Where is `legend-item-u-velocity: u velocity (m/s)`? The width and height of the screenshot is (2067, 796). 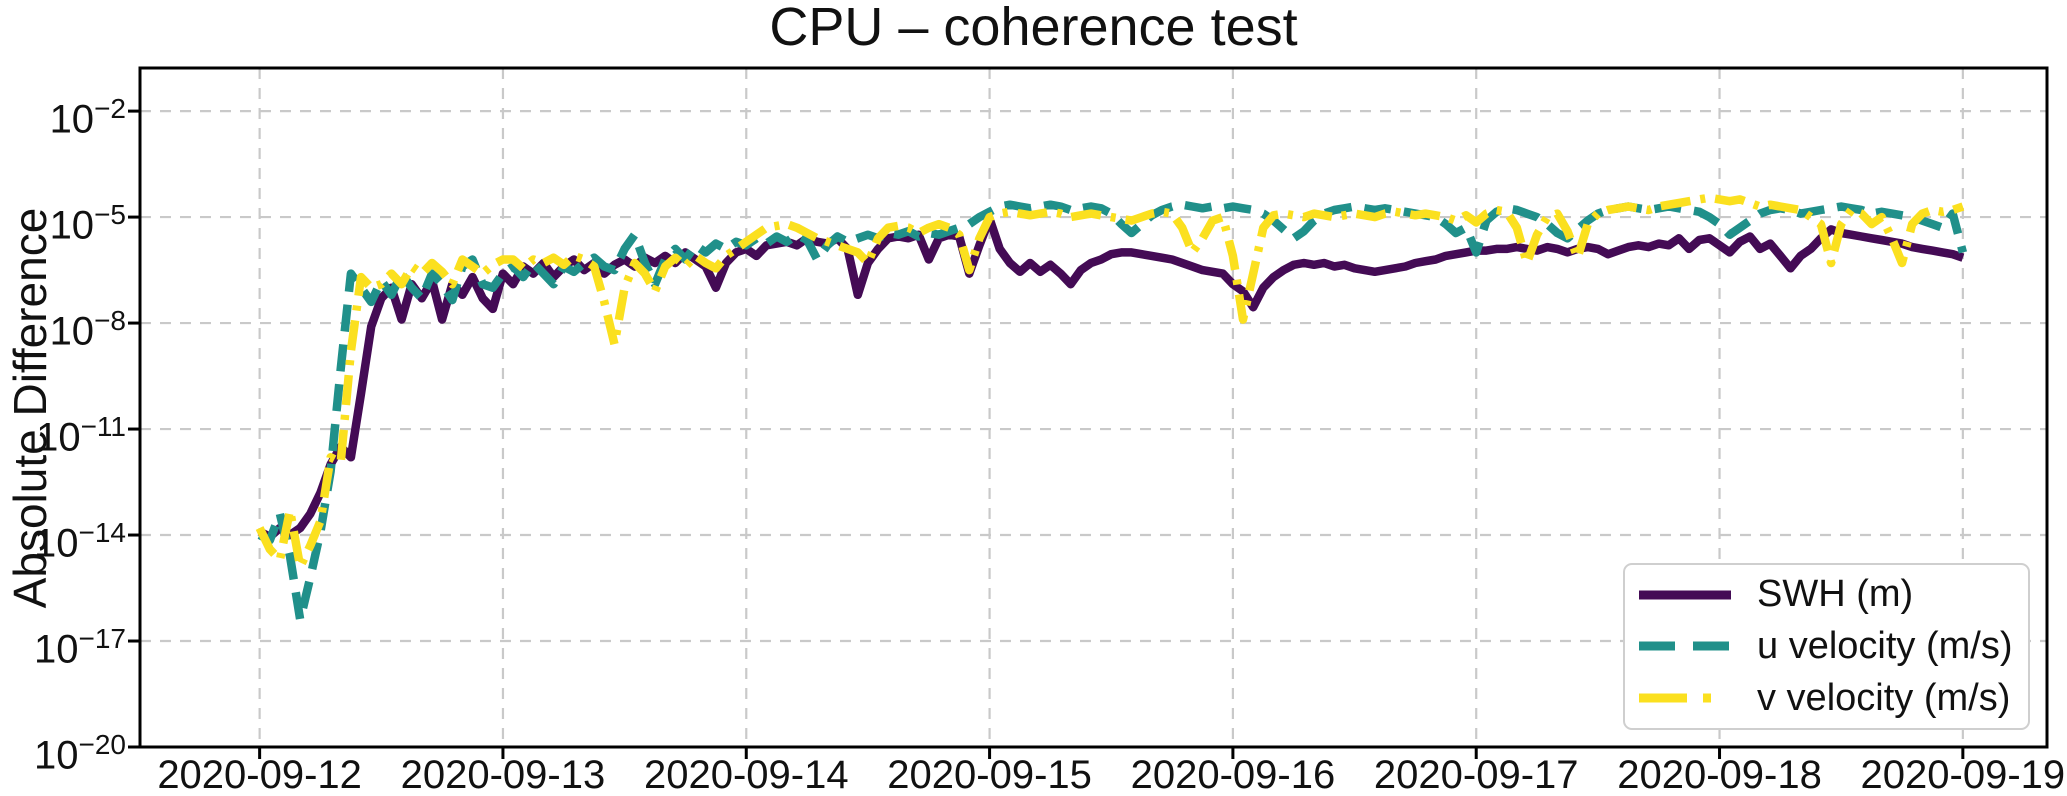
legend-item-u-velocity: u velocity (m/s) is located at coordinates (1826, 646).